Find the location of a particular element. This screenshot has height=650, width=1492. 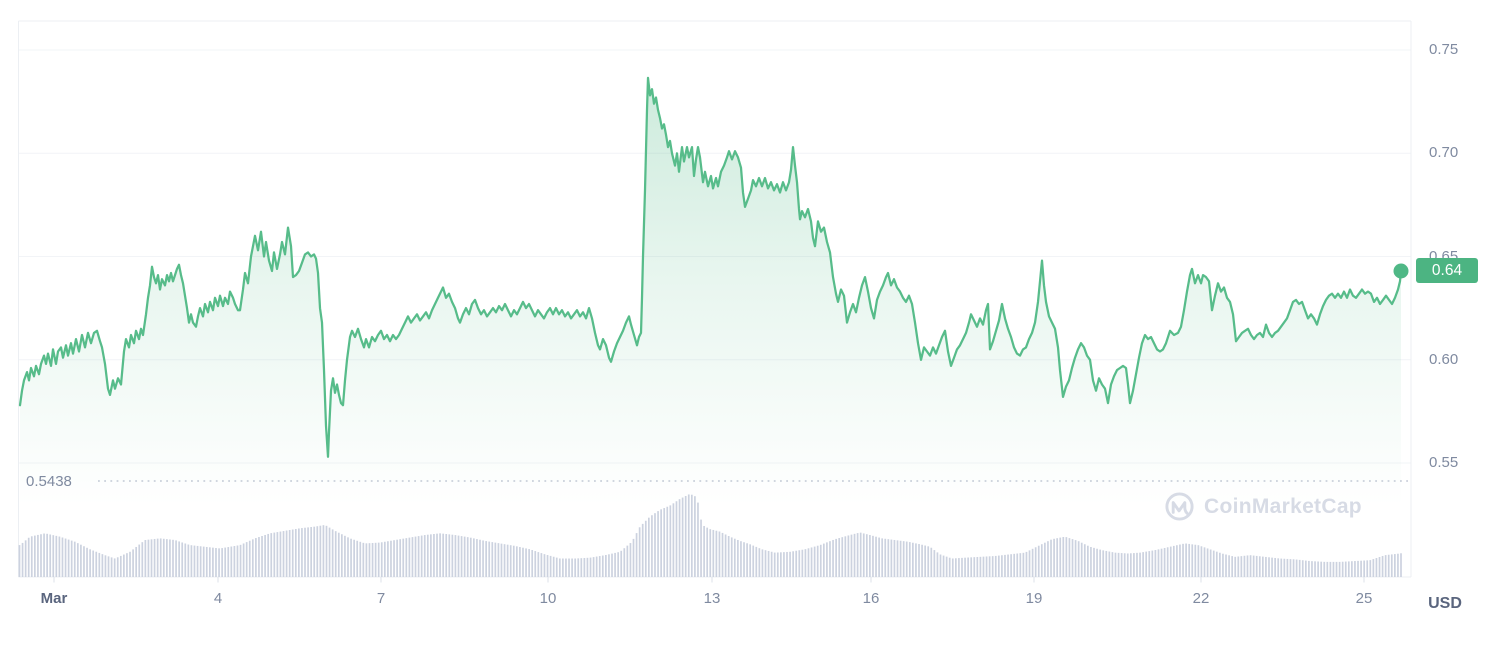

currency-label: USD is located at coordinates (1445, 603).